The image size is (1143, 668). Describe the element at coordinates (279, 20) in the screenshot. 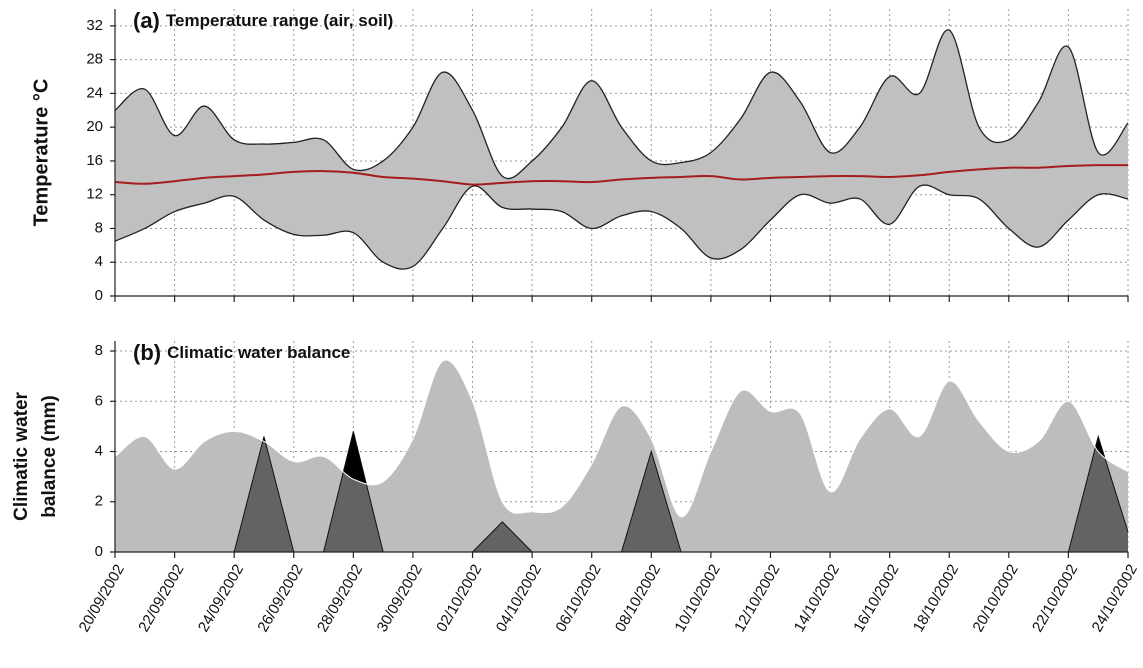

I see `panel-title-text: Temperature range (air, soil)` at that location.